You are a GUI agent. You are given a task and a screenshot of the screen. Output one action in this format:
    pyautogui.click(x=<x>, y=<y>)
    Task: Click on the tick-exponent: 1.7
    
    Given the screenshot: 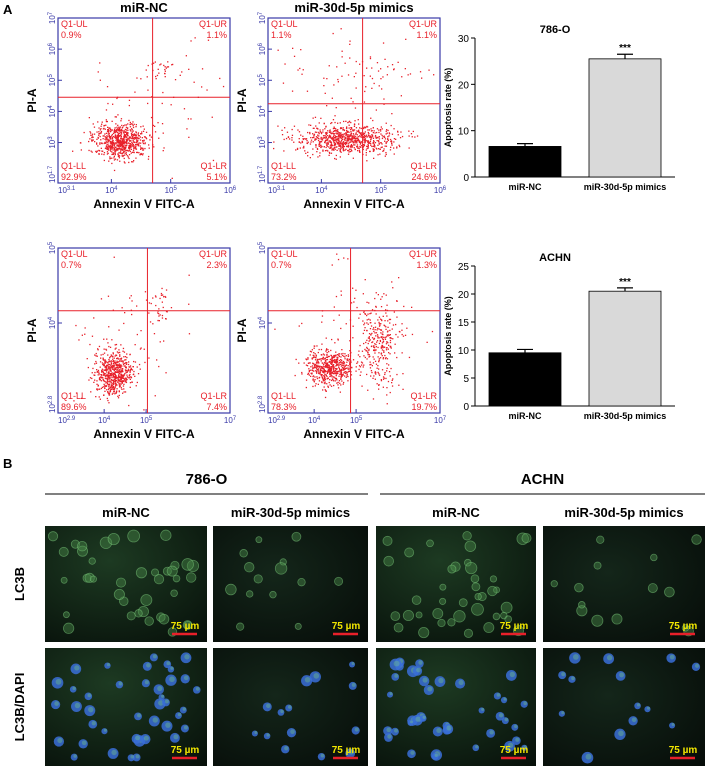 What is the action you would take?
    pyautogui.click(x=261, y=169)
    